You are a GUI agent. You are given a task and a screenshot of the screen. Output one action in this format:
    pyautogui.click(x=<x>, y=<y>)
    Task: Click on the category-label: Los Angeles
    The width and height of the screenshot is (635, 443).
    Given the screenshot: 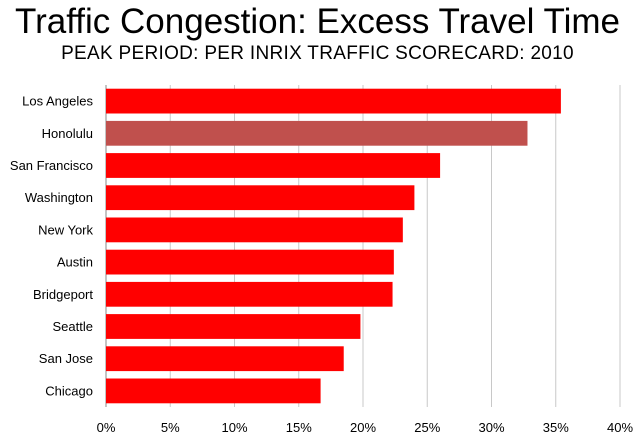 What is the action you would take?
    pyautogui.click(x=57, y=101)
    